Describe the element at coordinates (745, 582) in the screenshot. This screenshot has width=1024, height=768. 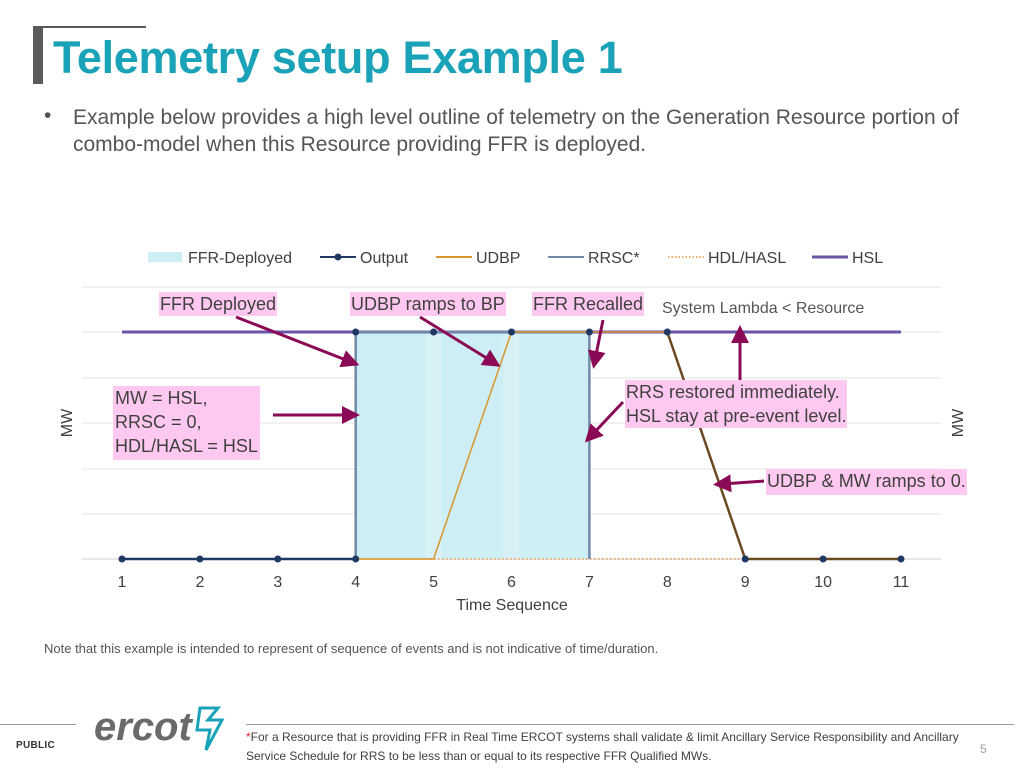
I see `x-tick-label: 9` at that location.